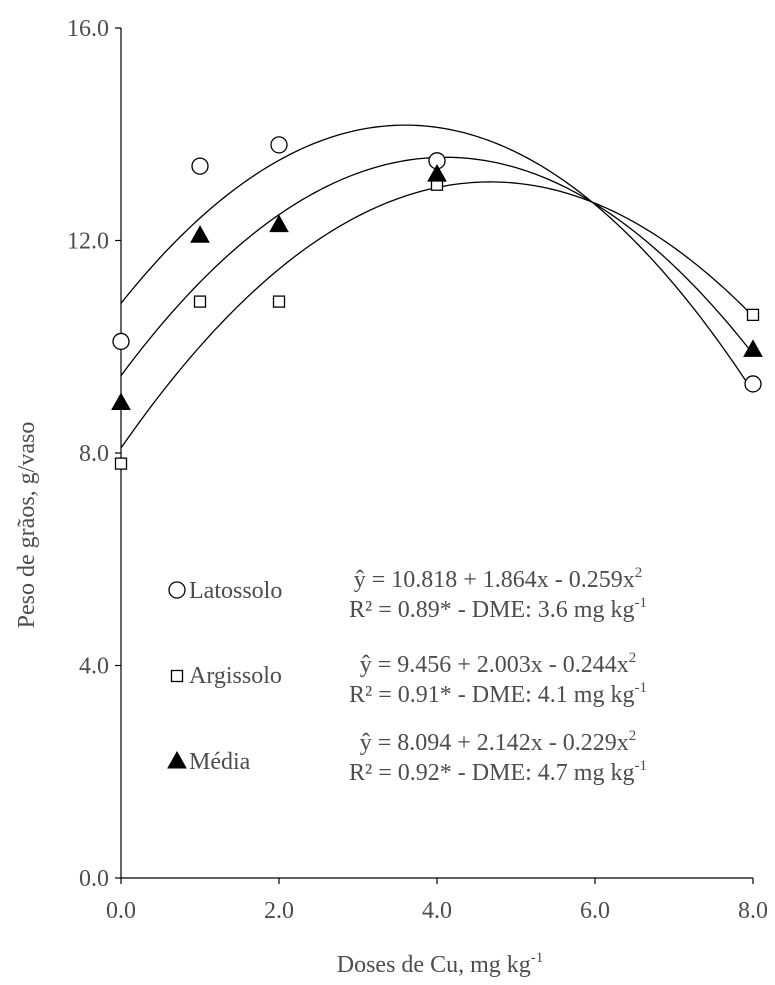  Describe the element at coordinates (494, 580) in the screenshot. I see `equation-text-latossolo: ŷ = 10.818 + 1.864x - 0.259x` at that location.